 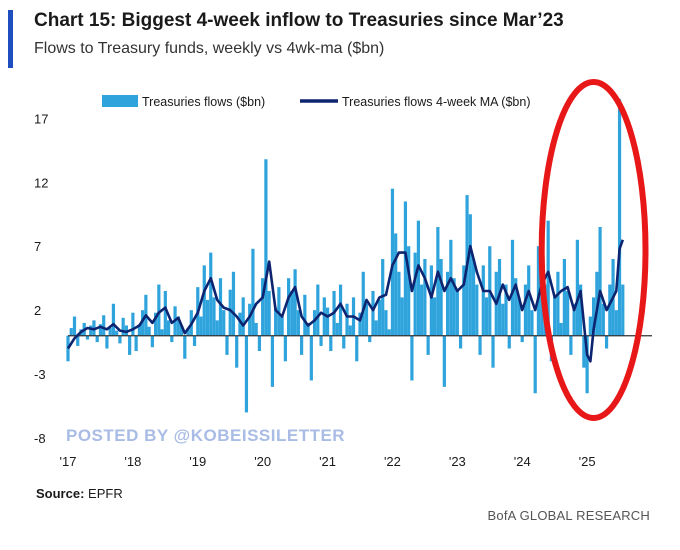 What do you see at coordinates (262, 461) in the screenshot?
I see `x-tick-label: '20` at bounding box center [262, 461].